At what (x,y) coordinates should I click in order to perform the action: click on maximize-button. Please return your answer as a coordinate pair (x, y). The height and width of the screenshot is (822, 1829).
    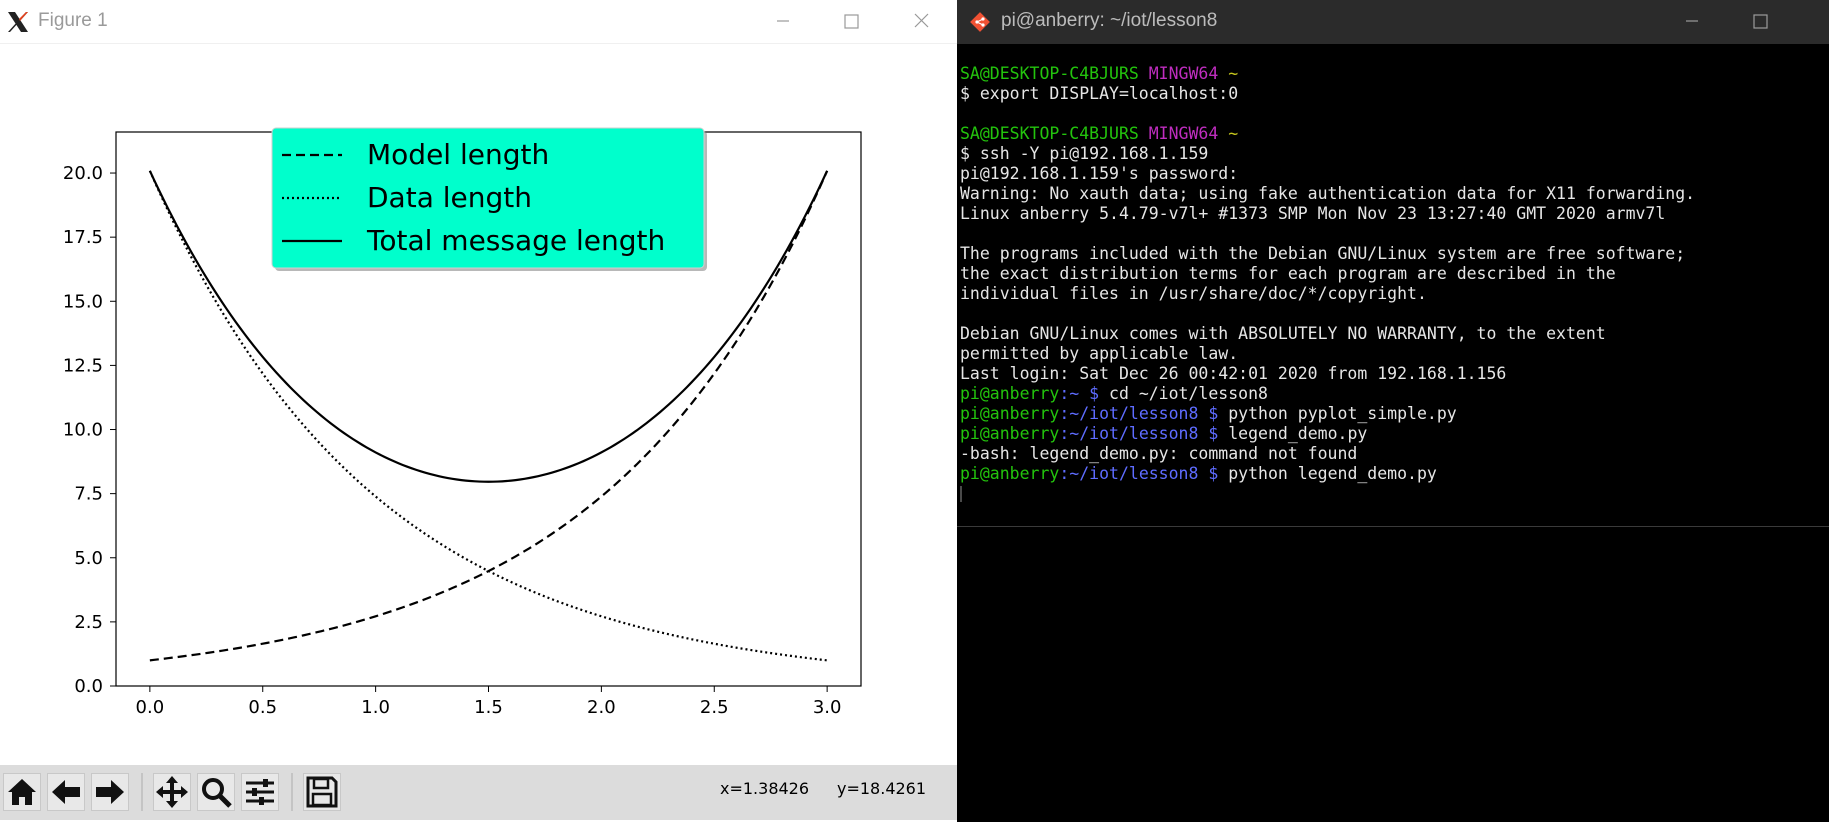
    Looking at the image, I should click on (851, 21).